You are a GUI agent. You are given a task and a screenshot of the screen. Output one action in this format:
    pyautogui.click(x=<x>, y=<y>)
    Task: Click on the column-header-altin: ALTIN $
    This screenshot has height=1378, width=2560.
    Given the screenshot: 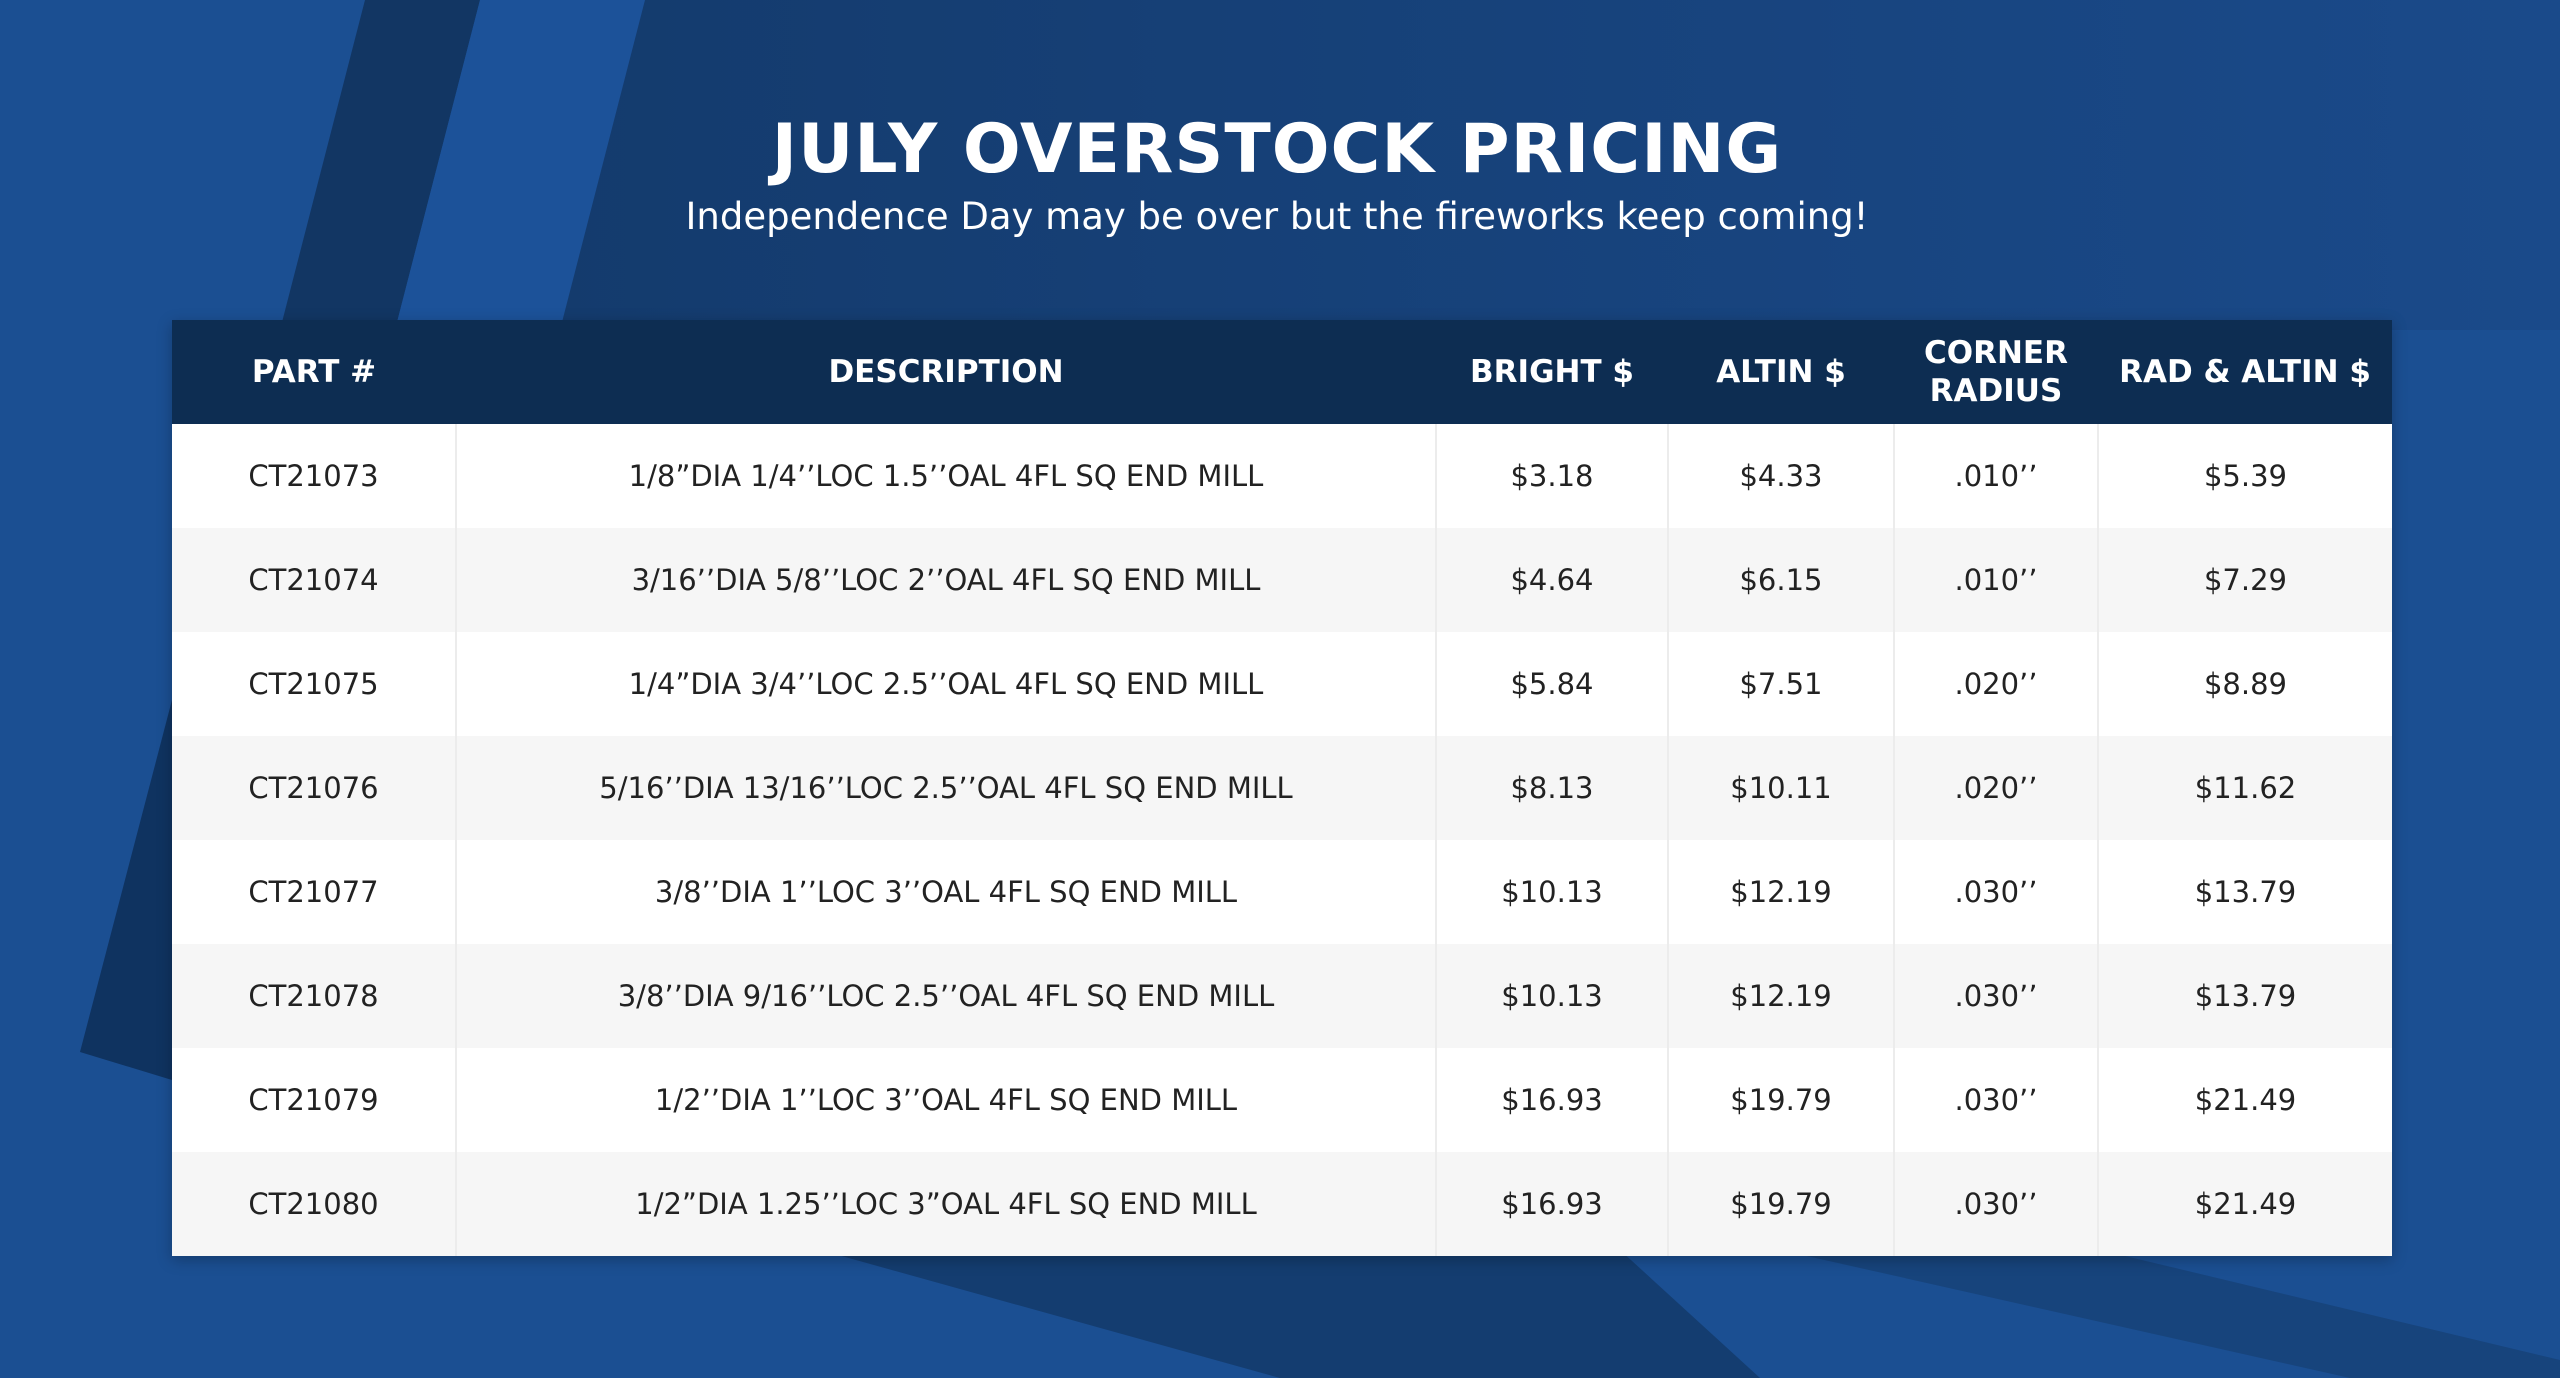 What is the action you would take?
    pyautogui.click(x=1781, y=372)
    